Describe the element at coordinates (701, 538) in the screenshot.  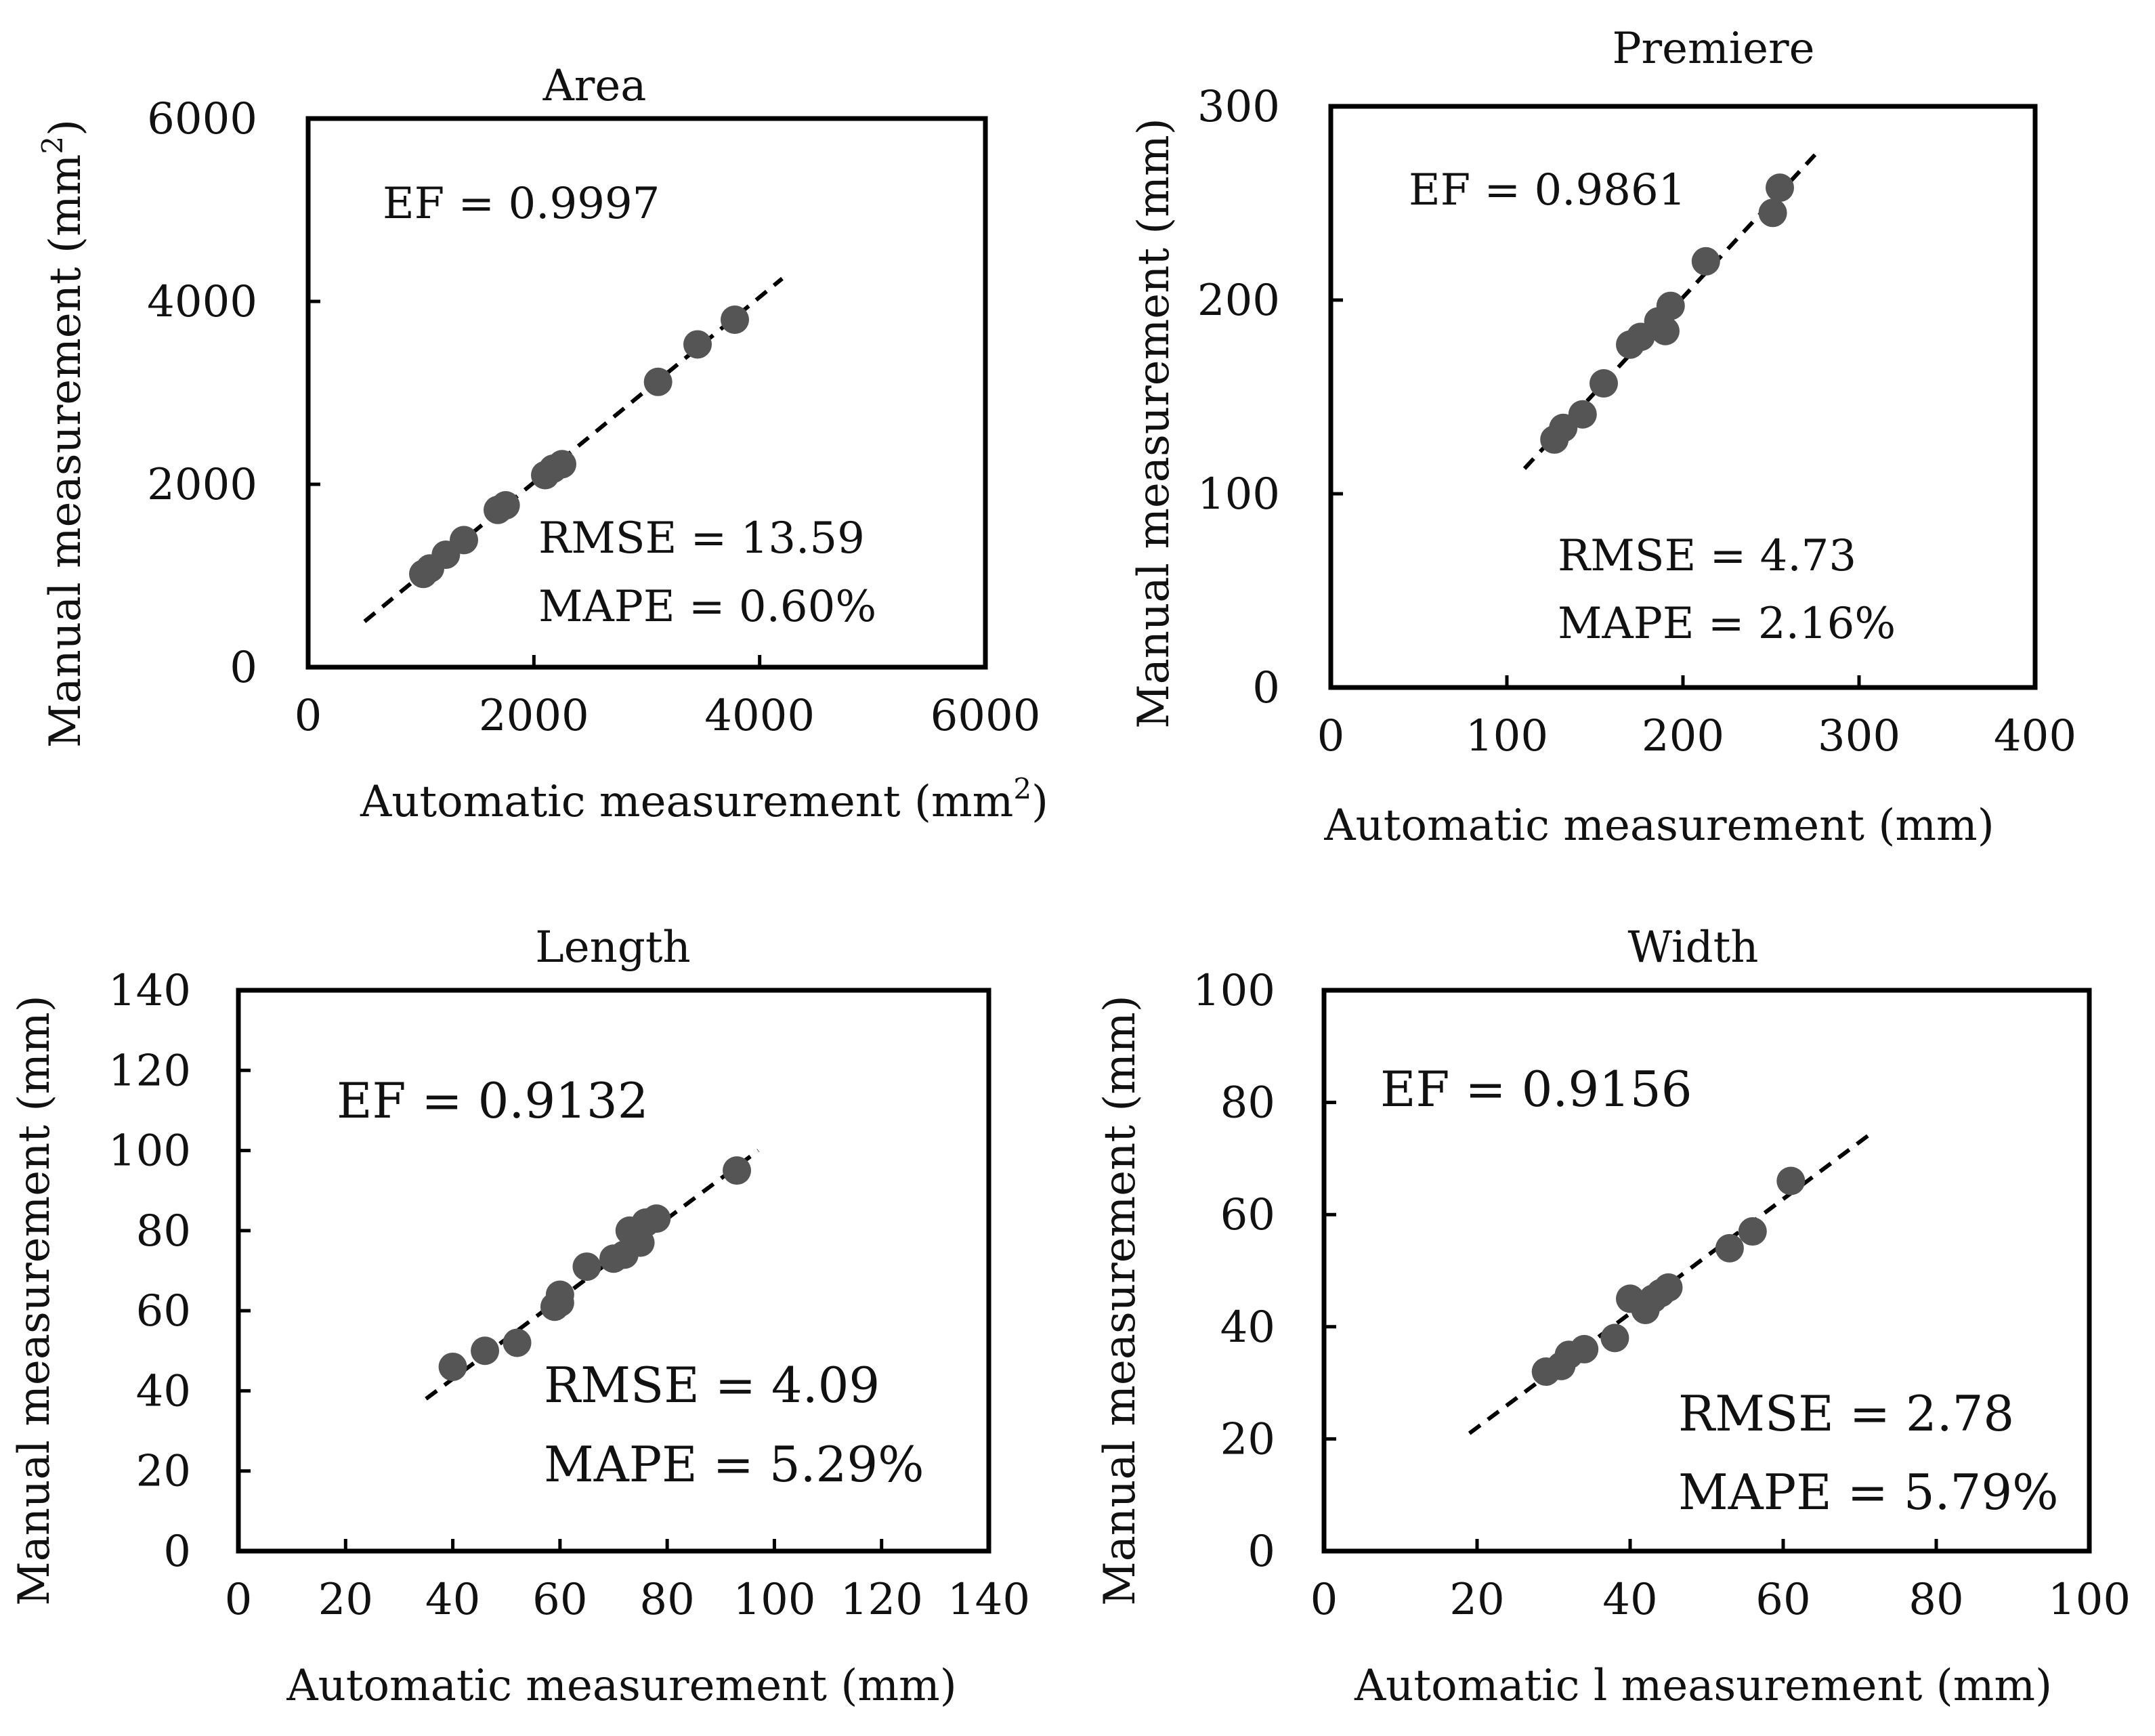
I see `rmse-annotation: RMSE = 13.59` at that location.